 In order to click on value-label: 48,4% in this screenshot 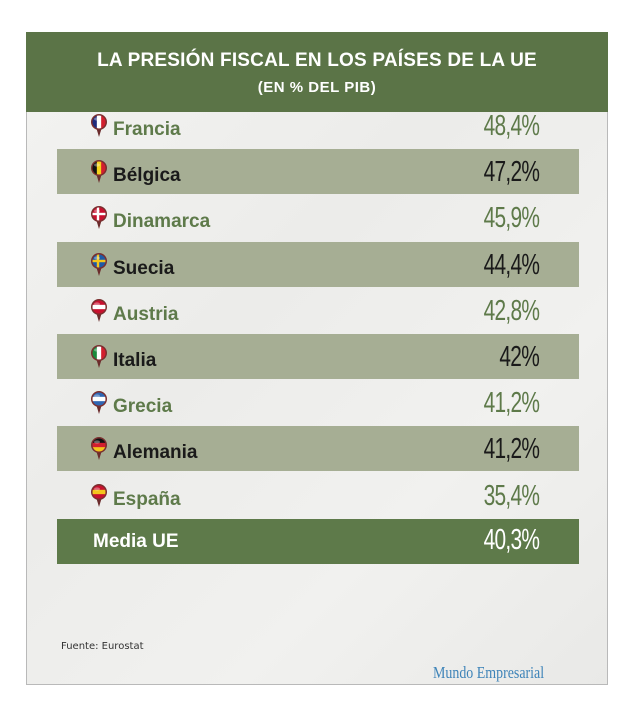, I will do `click(511, 126)`.